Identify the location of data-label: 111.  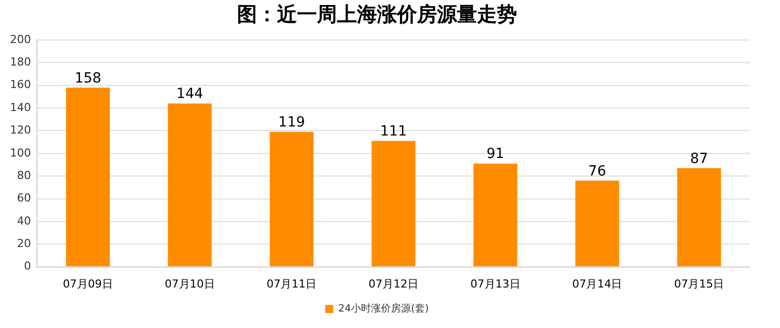
(393, 132).